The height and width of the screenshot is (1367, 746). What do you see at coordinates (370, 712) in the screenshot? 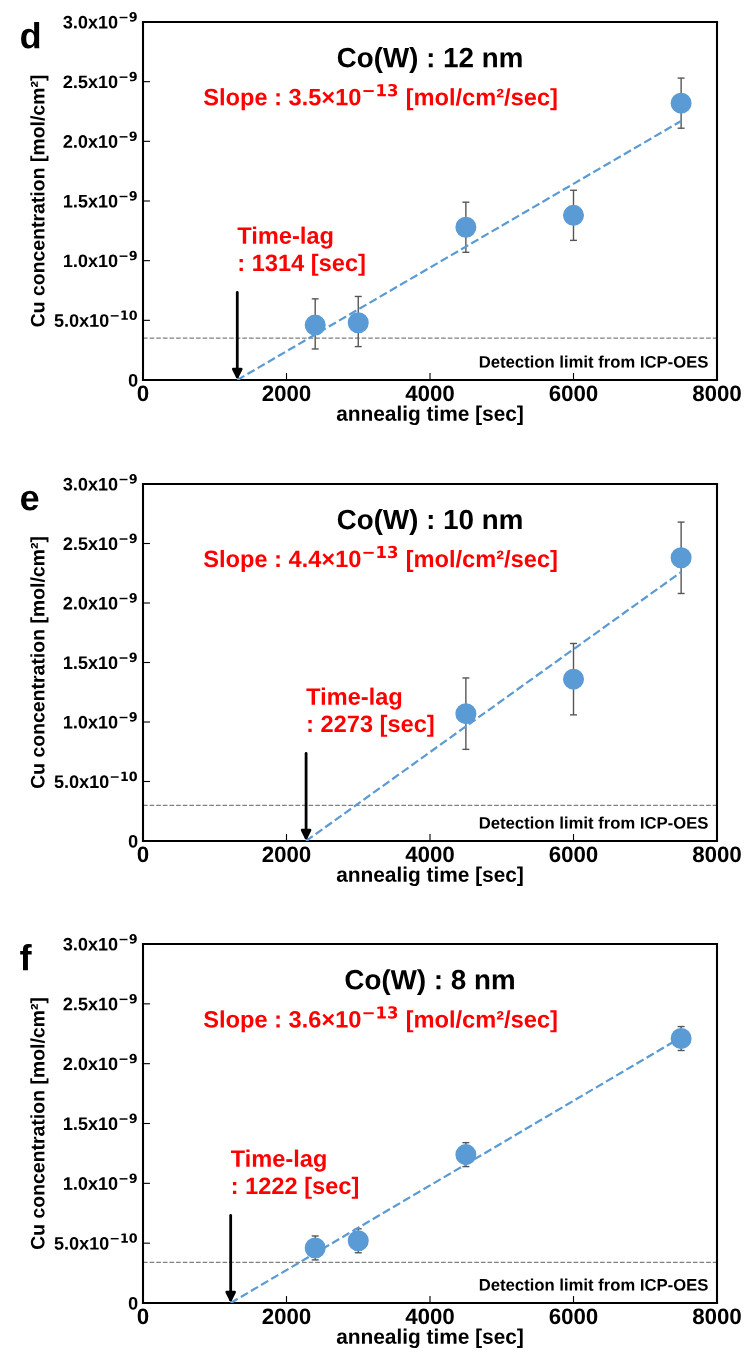
I see `annotation: Time-lag : 2273 [sec]` at bounding box center [370, 712].